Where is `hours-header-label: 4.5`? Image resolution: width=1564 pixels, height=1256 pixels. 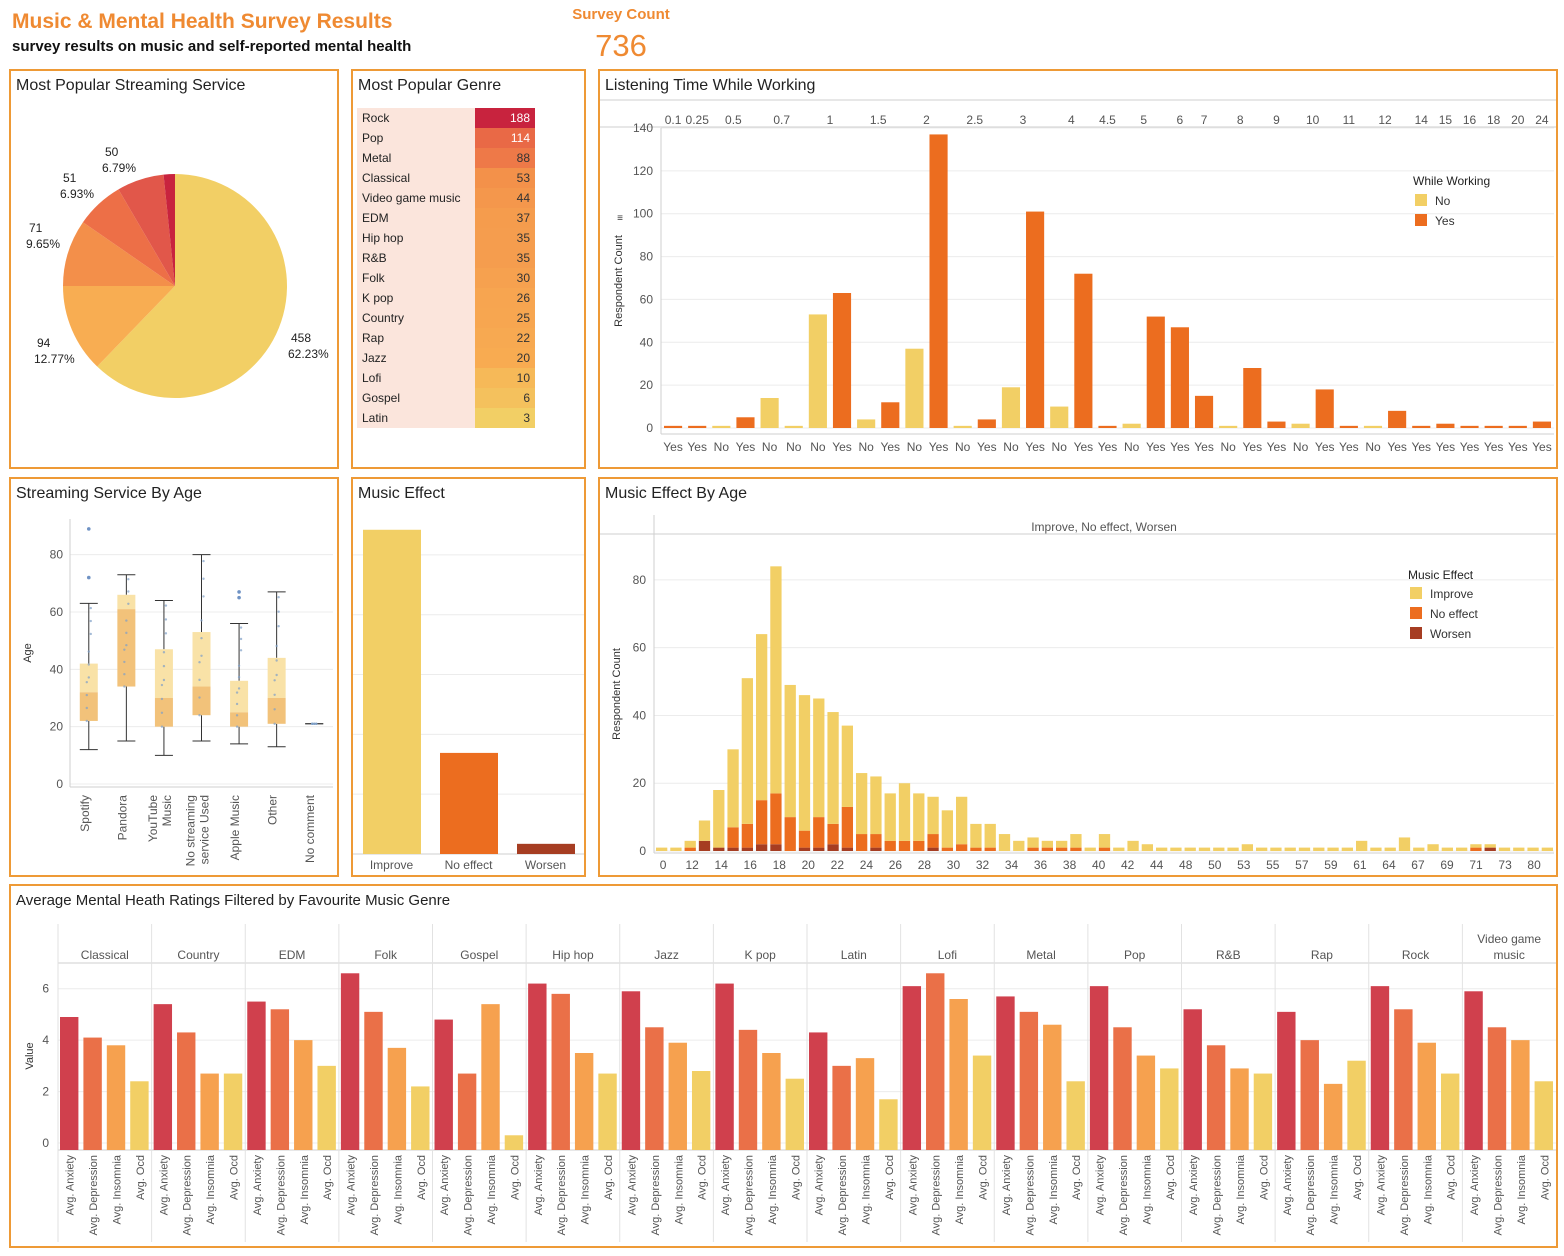
hours-header-label: 4.5 is located at coordinates (1107, 120).